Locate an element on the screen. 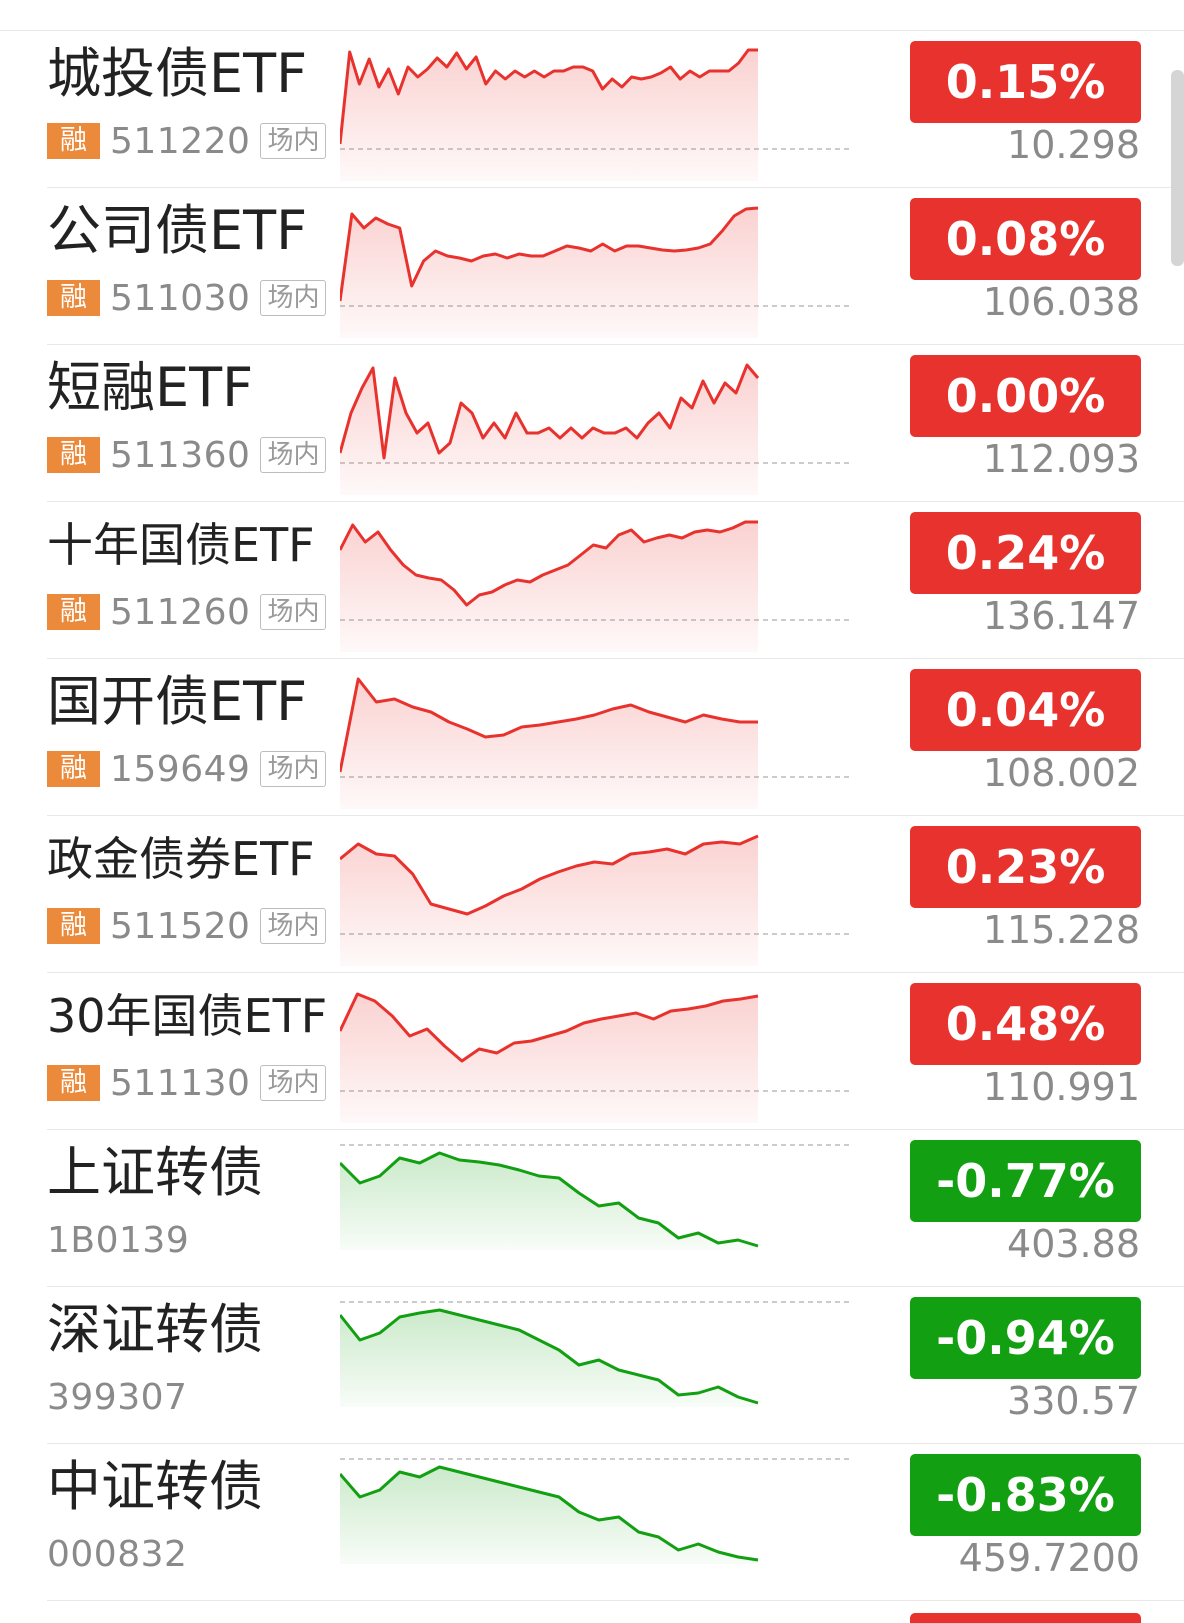 This screenshot has width=1184, height=1623. security-name: 政金债券ETF is located at coordinates (181, 859).